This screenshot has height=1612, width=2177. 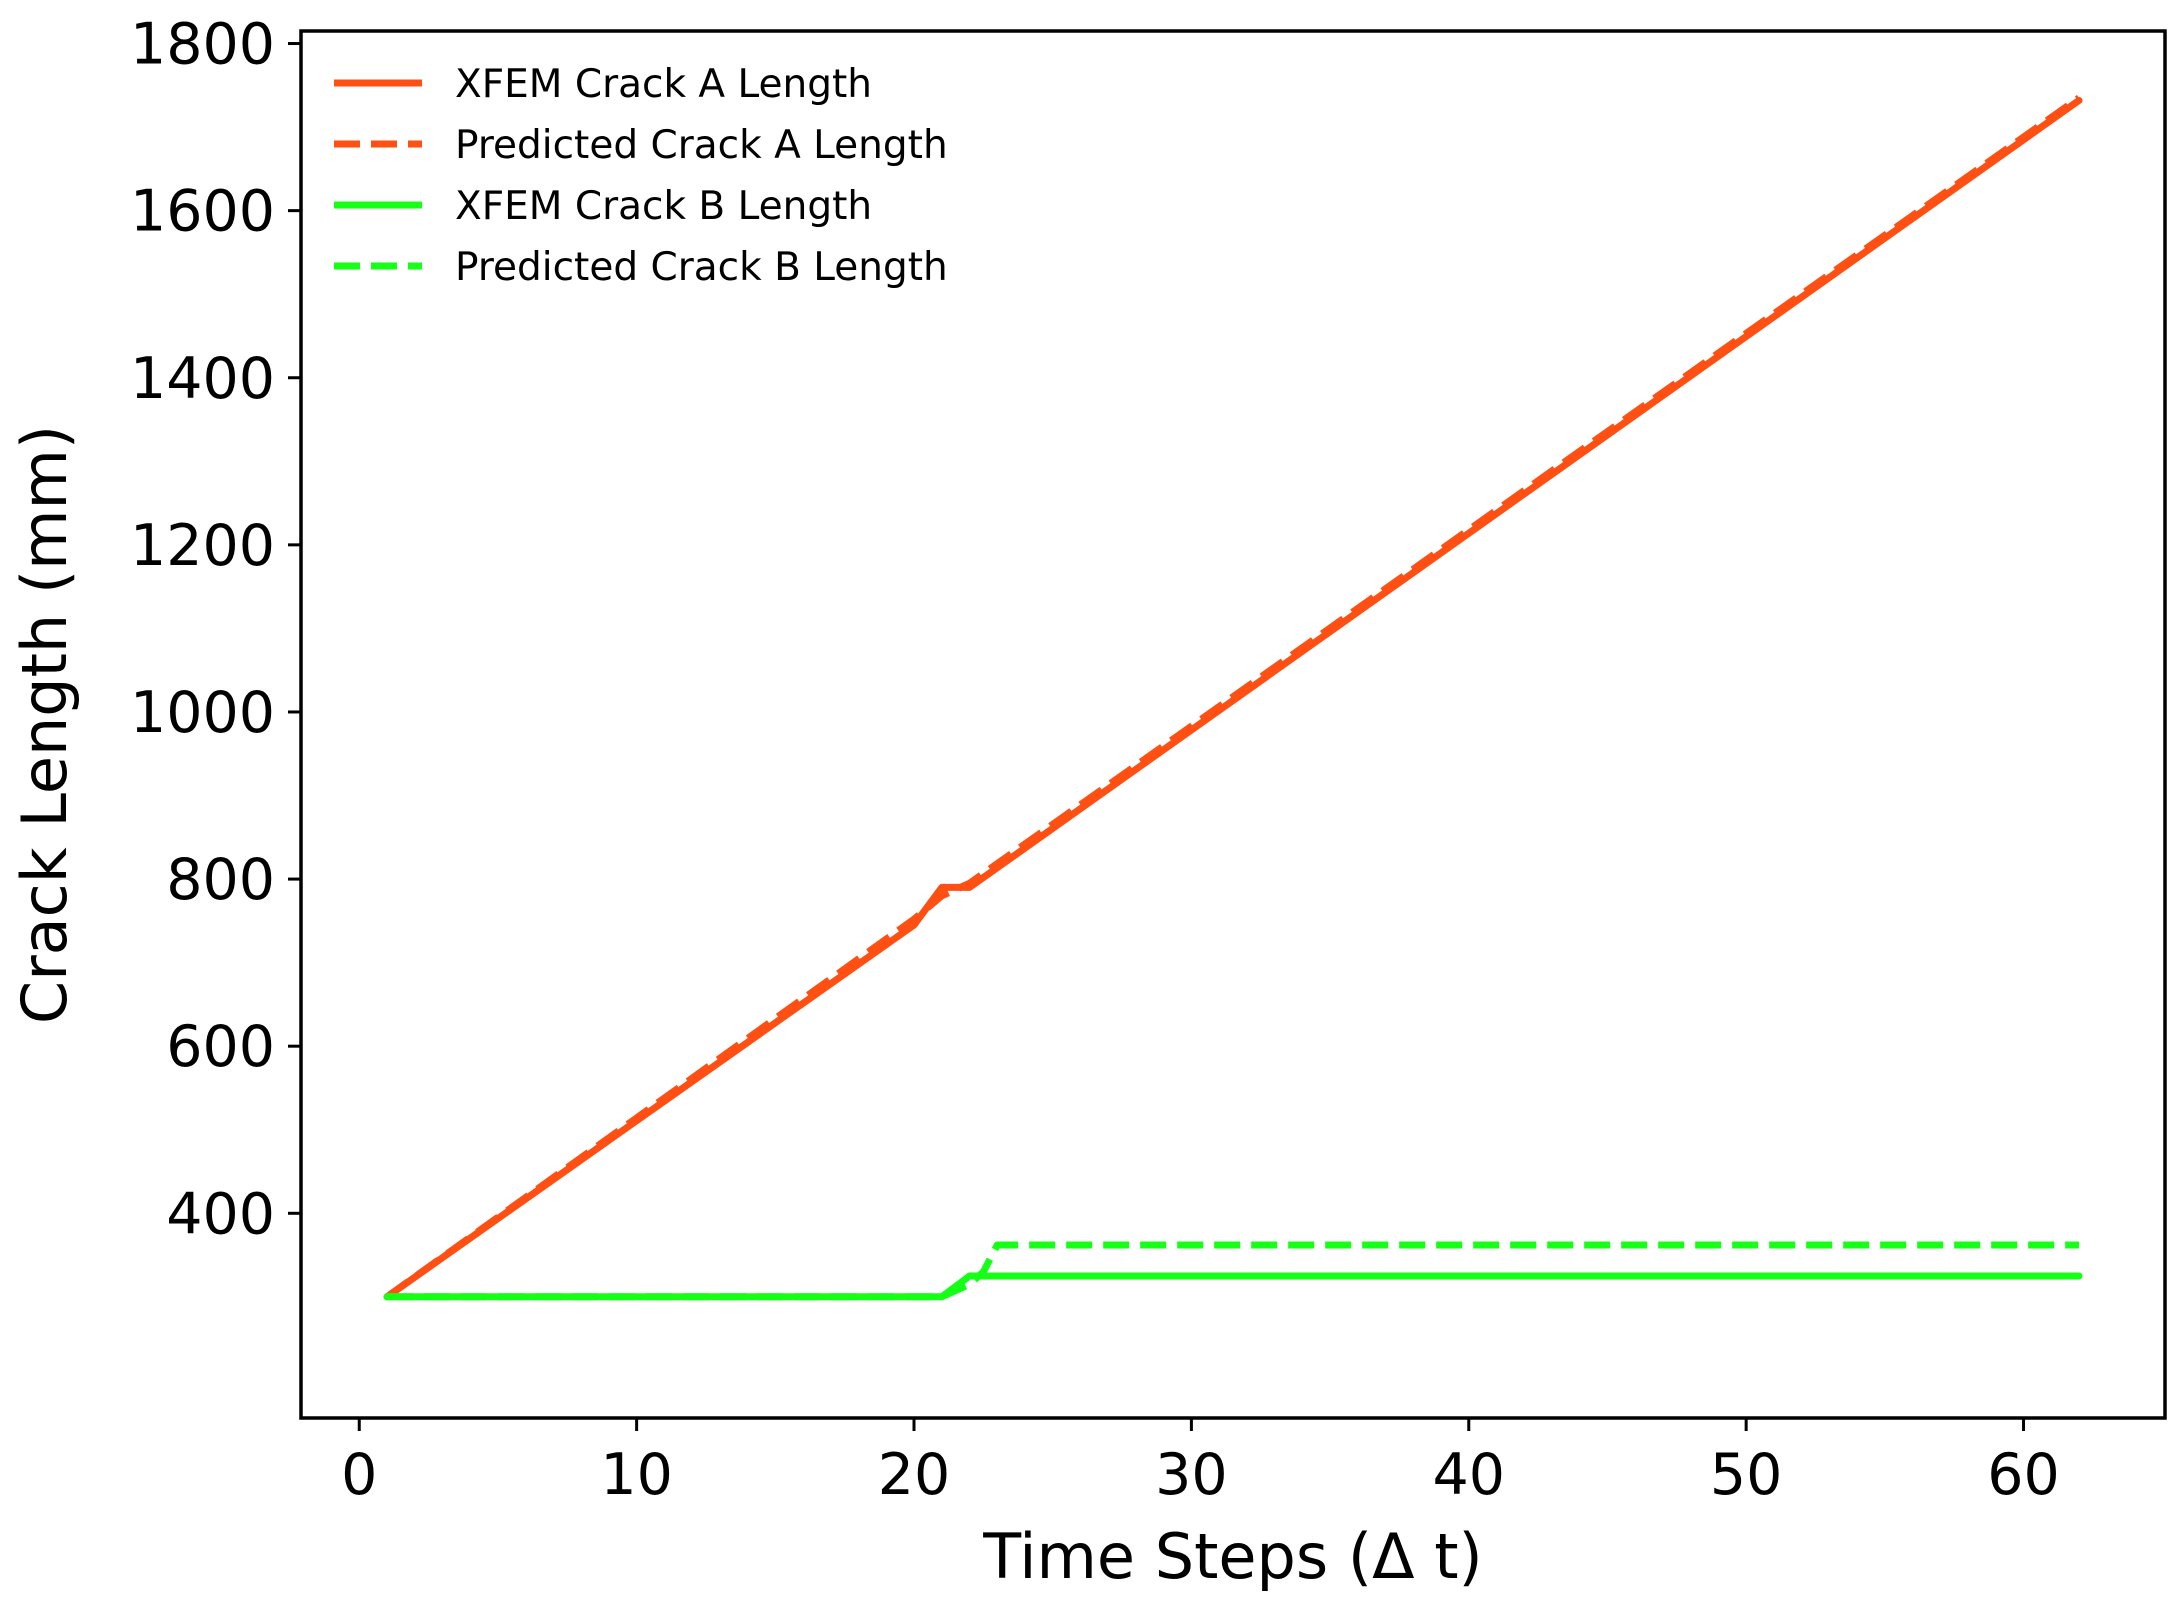 What do you see at coordinates (1746, 1475) in the screenshot?
I see `x-tick-label: 50` at bounding box center [1746, 1475].